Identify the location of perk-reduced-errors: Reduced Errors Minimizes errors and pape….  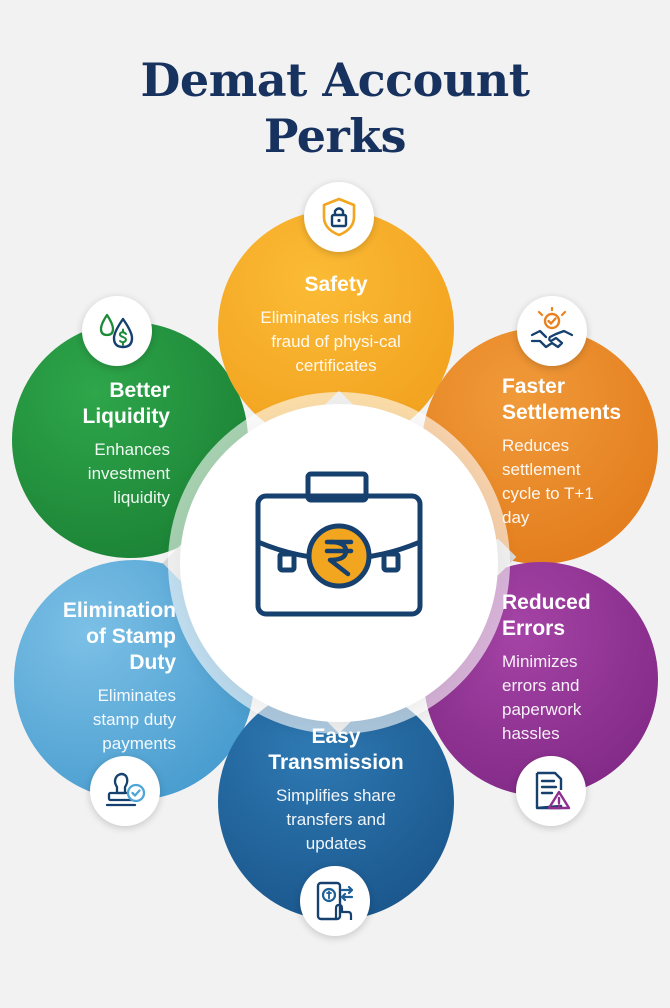
(572, 668).